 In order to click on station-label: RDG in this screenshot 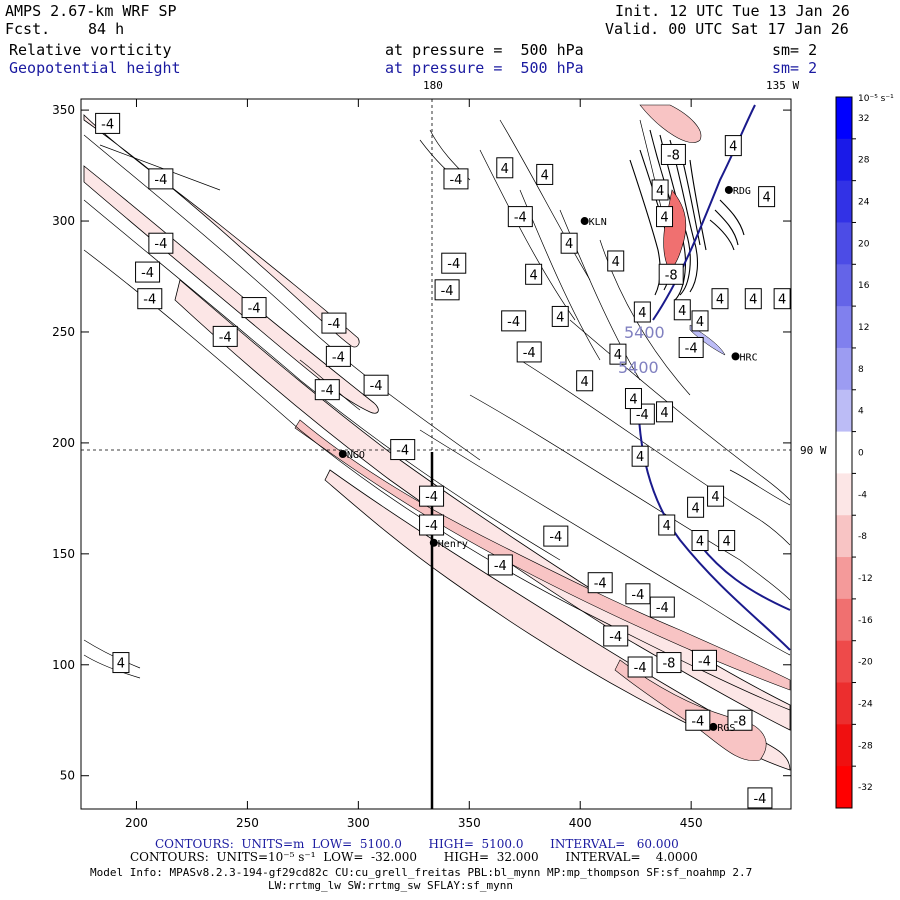, I will do `click(742, 191)`.